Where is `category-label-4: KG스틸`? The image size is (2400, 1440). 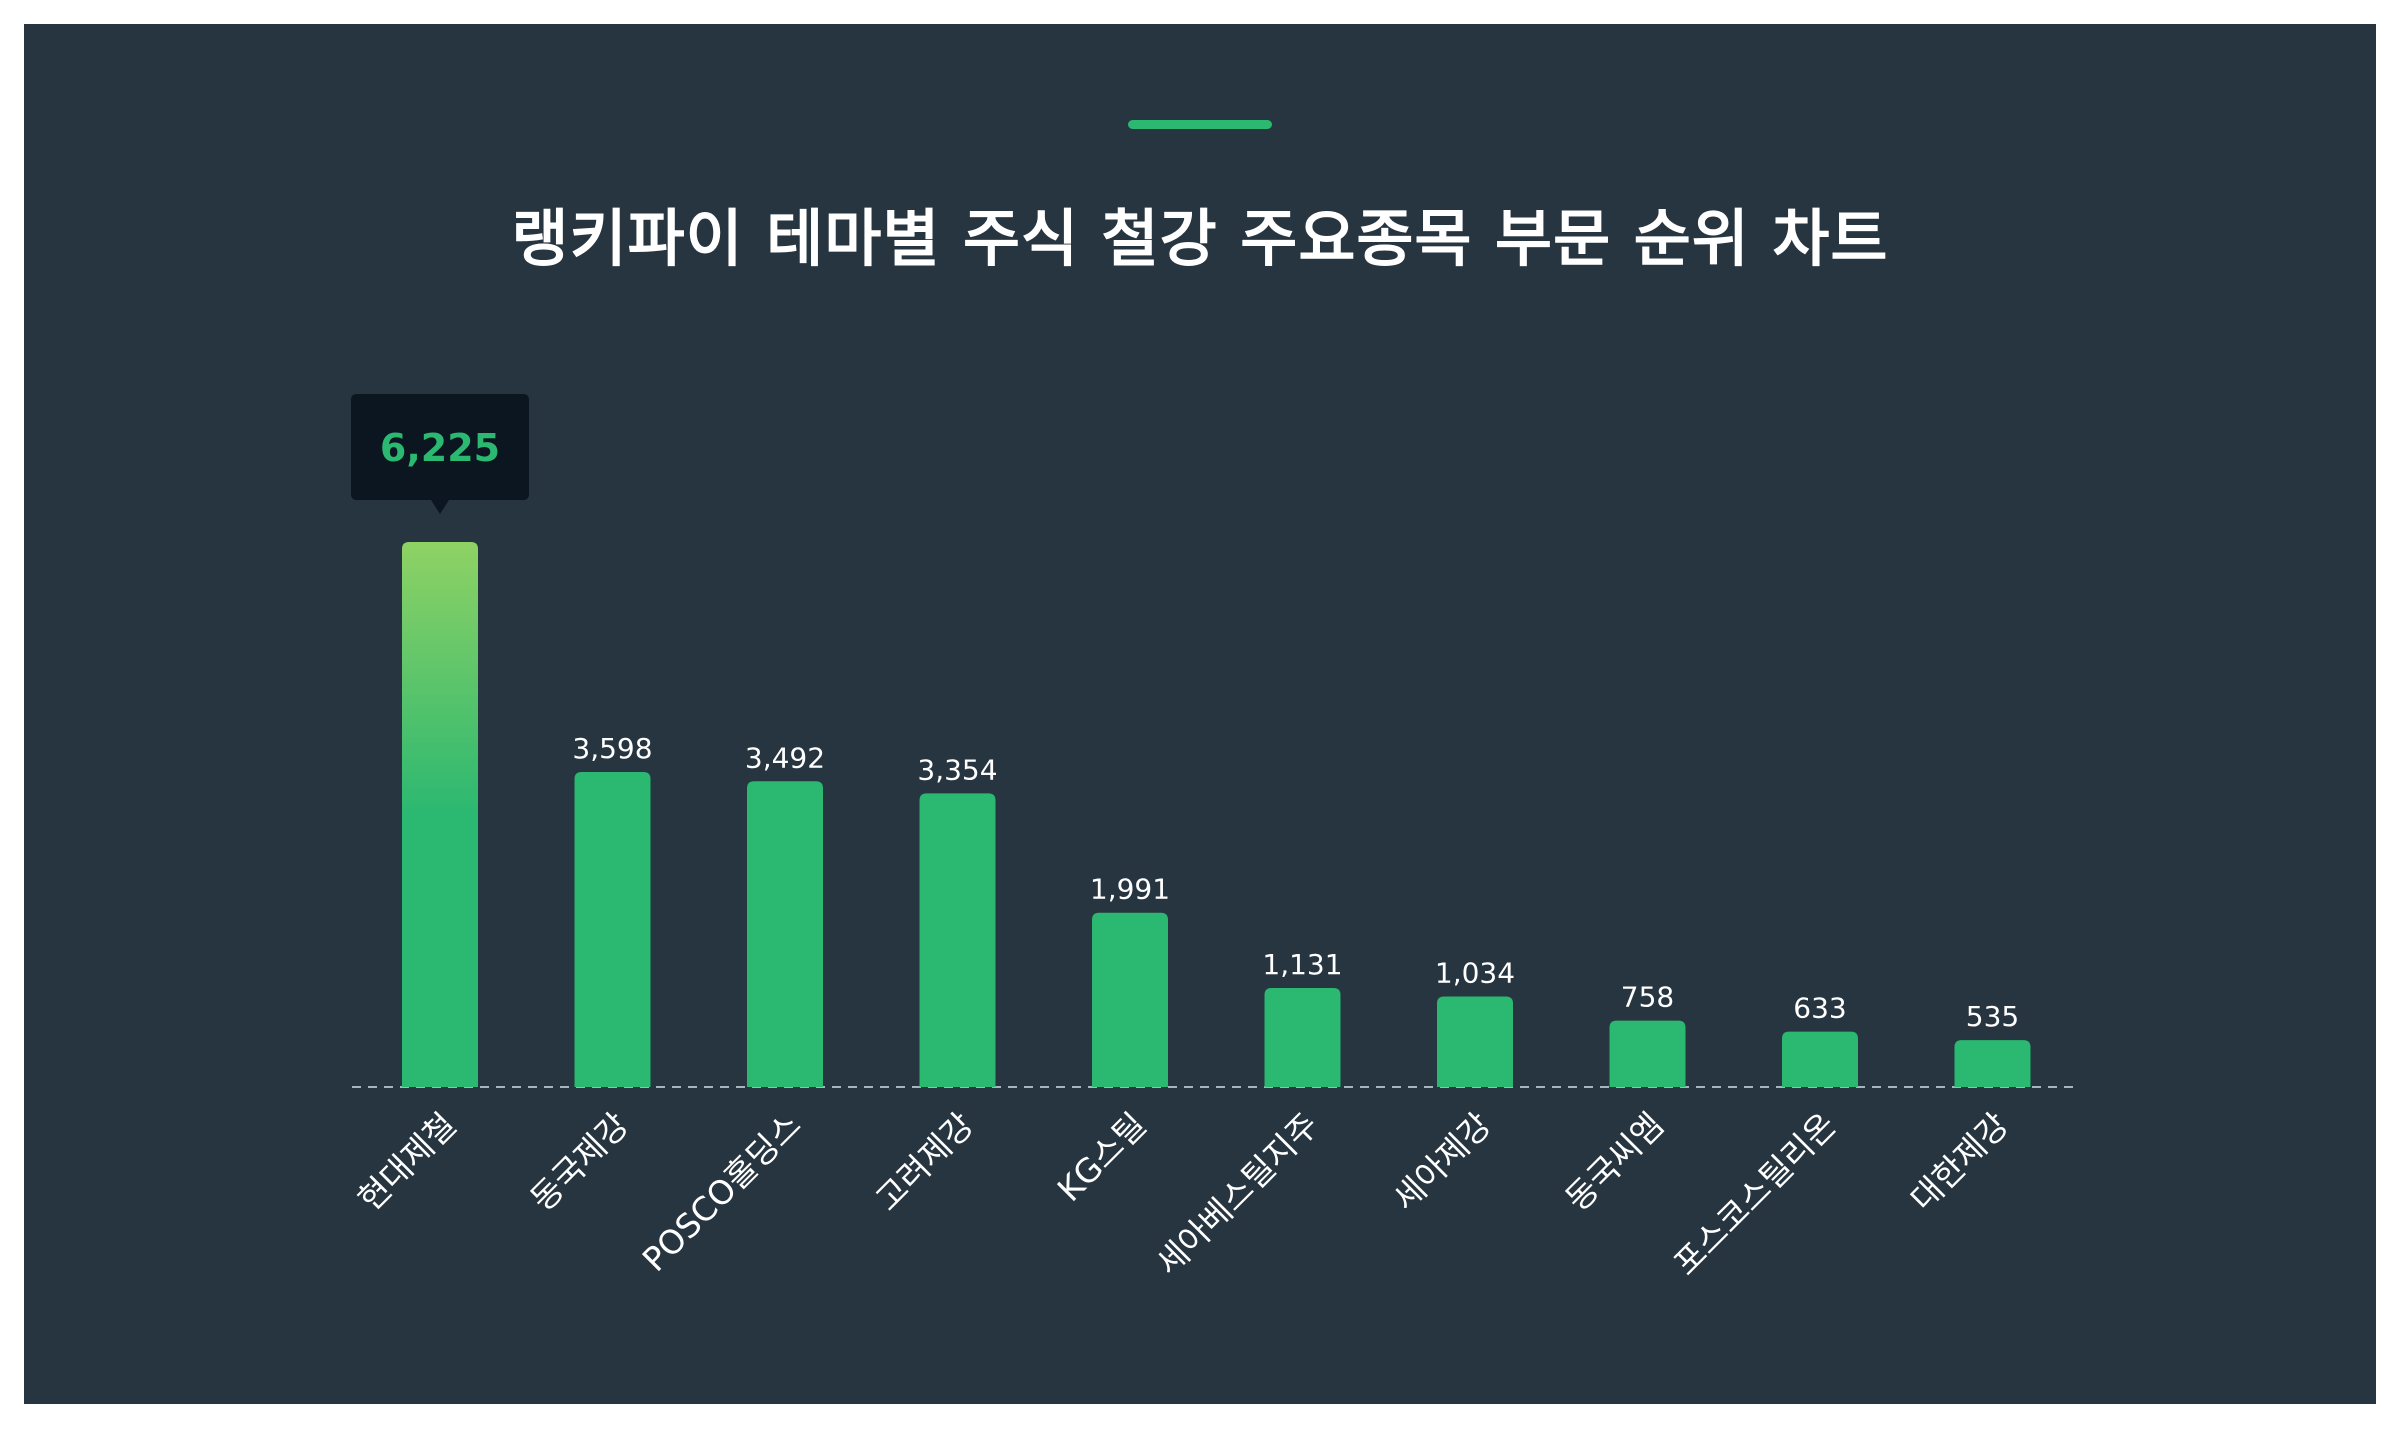
category-label-4: KG스틸 is located at coordinates (1102, 1157).